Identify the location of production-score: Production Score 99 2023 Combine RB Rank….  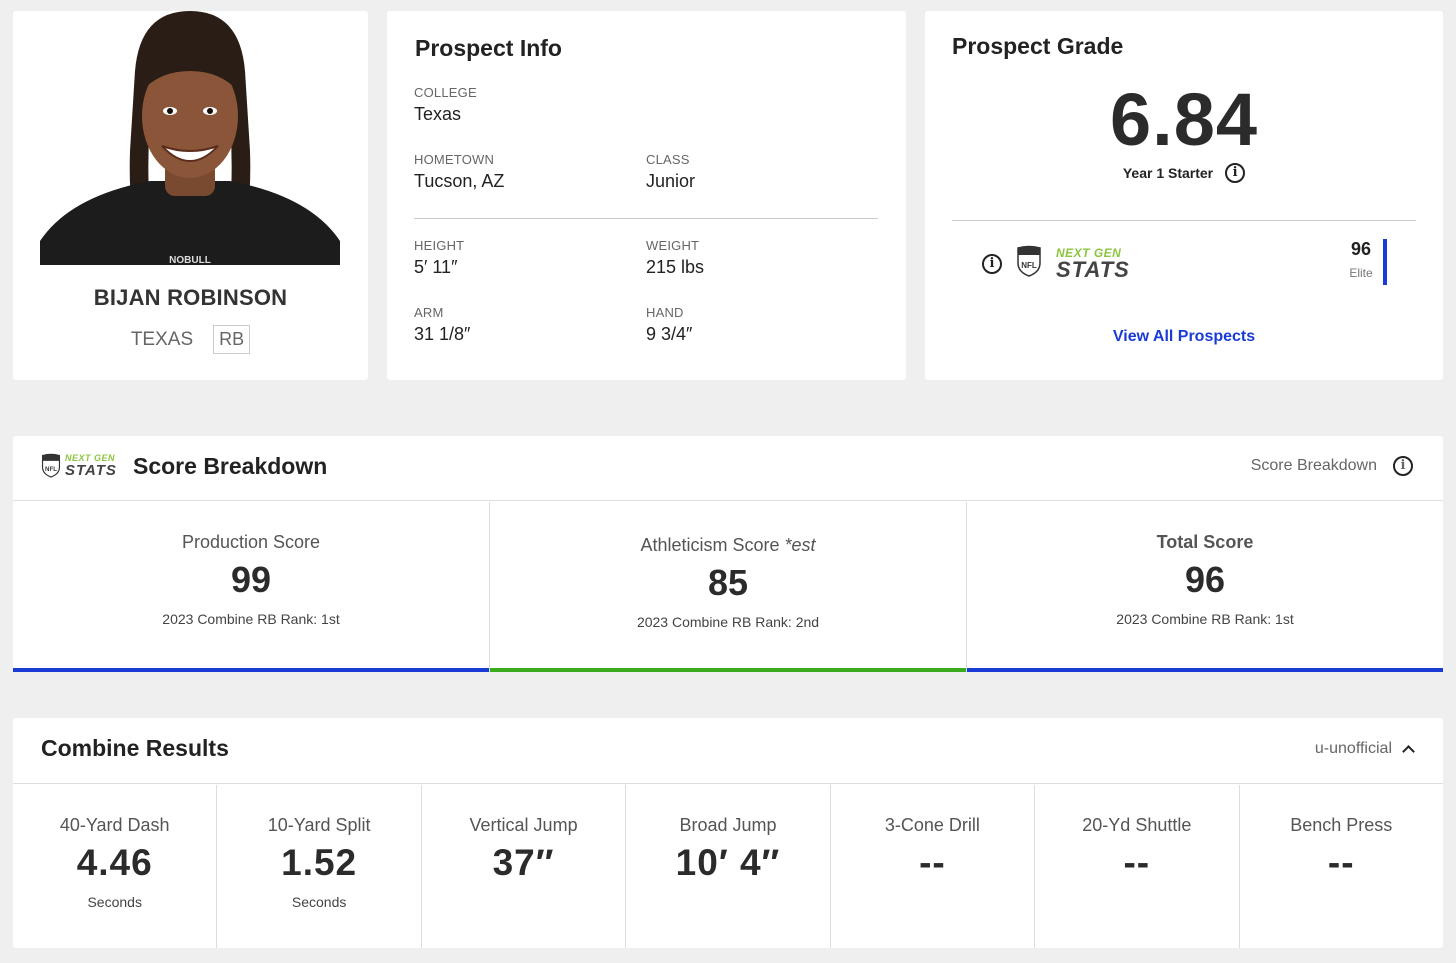
(251, 587).